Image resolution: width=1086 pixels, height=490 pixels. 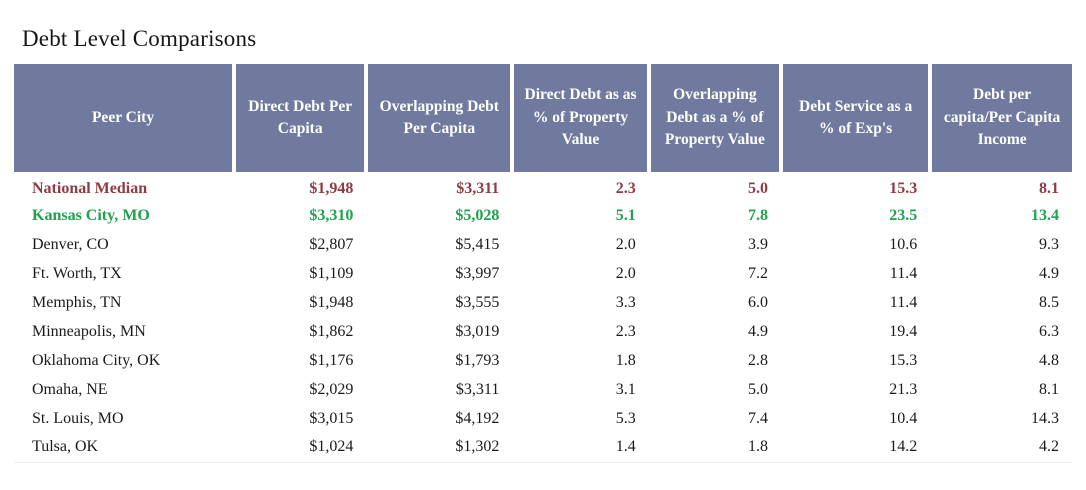 I want to click on cell-value: $3,310, so click(x=331, y=215).